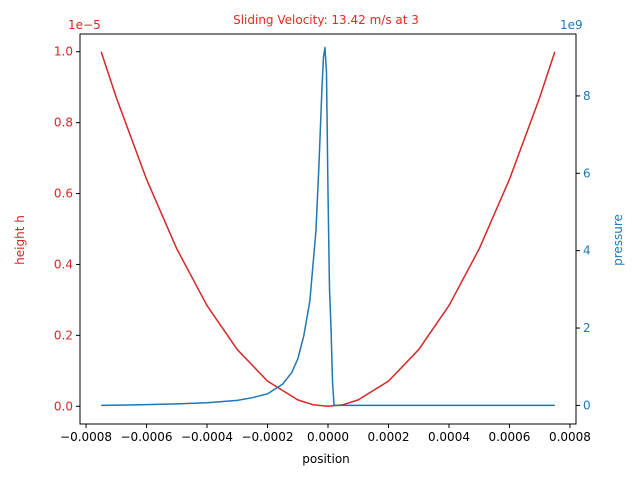  Describe the element at coordinates (587, 173) in the screenshot. I see `y-right-tick-label: 6` at that location.